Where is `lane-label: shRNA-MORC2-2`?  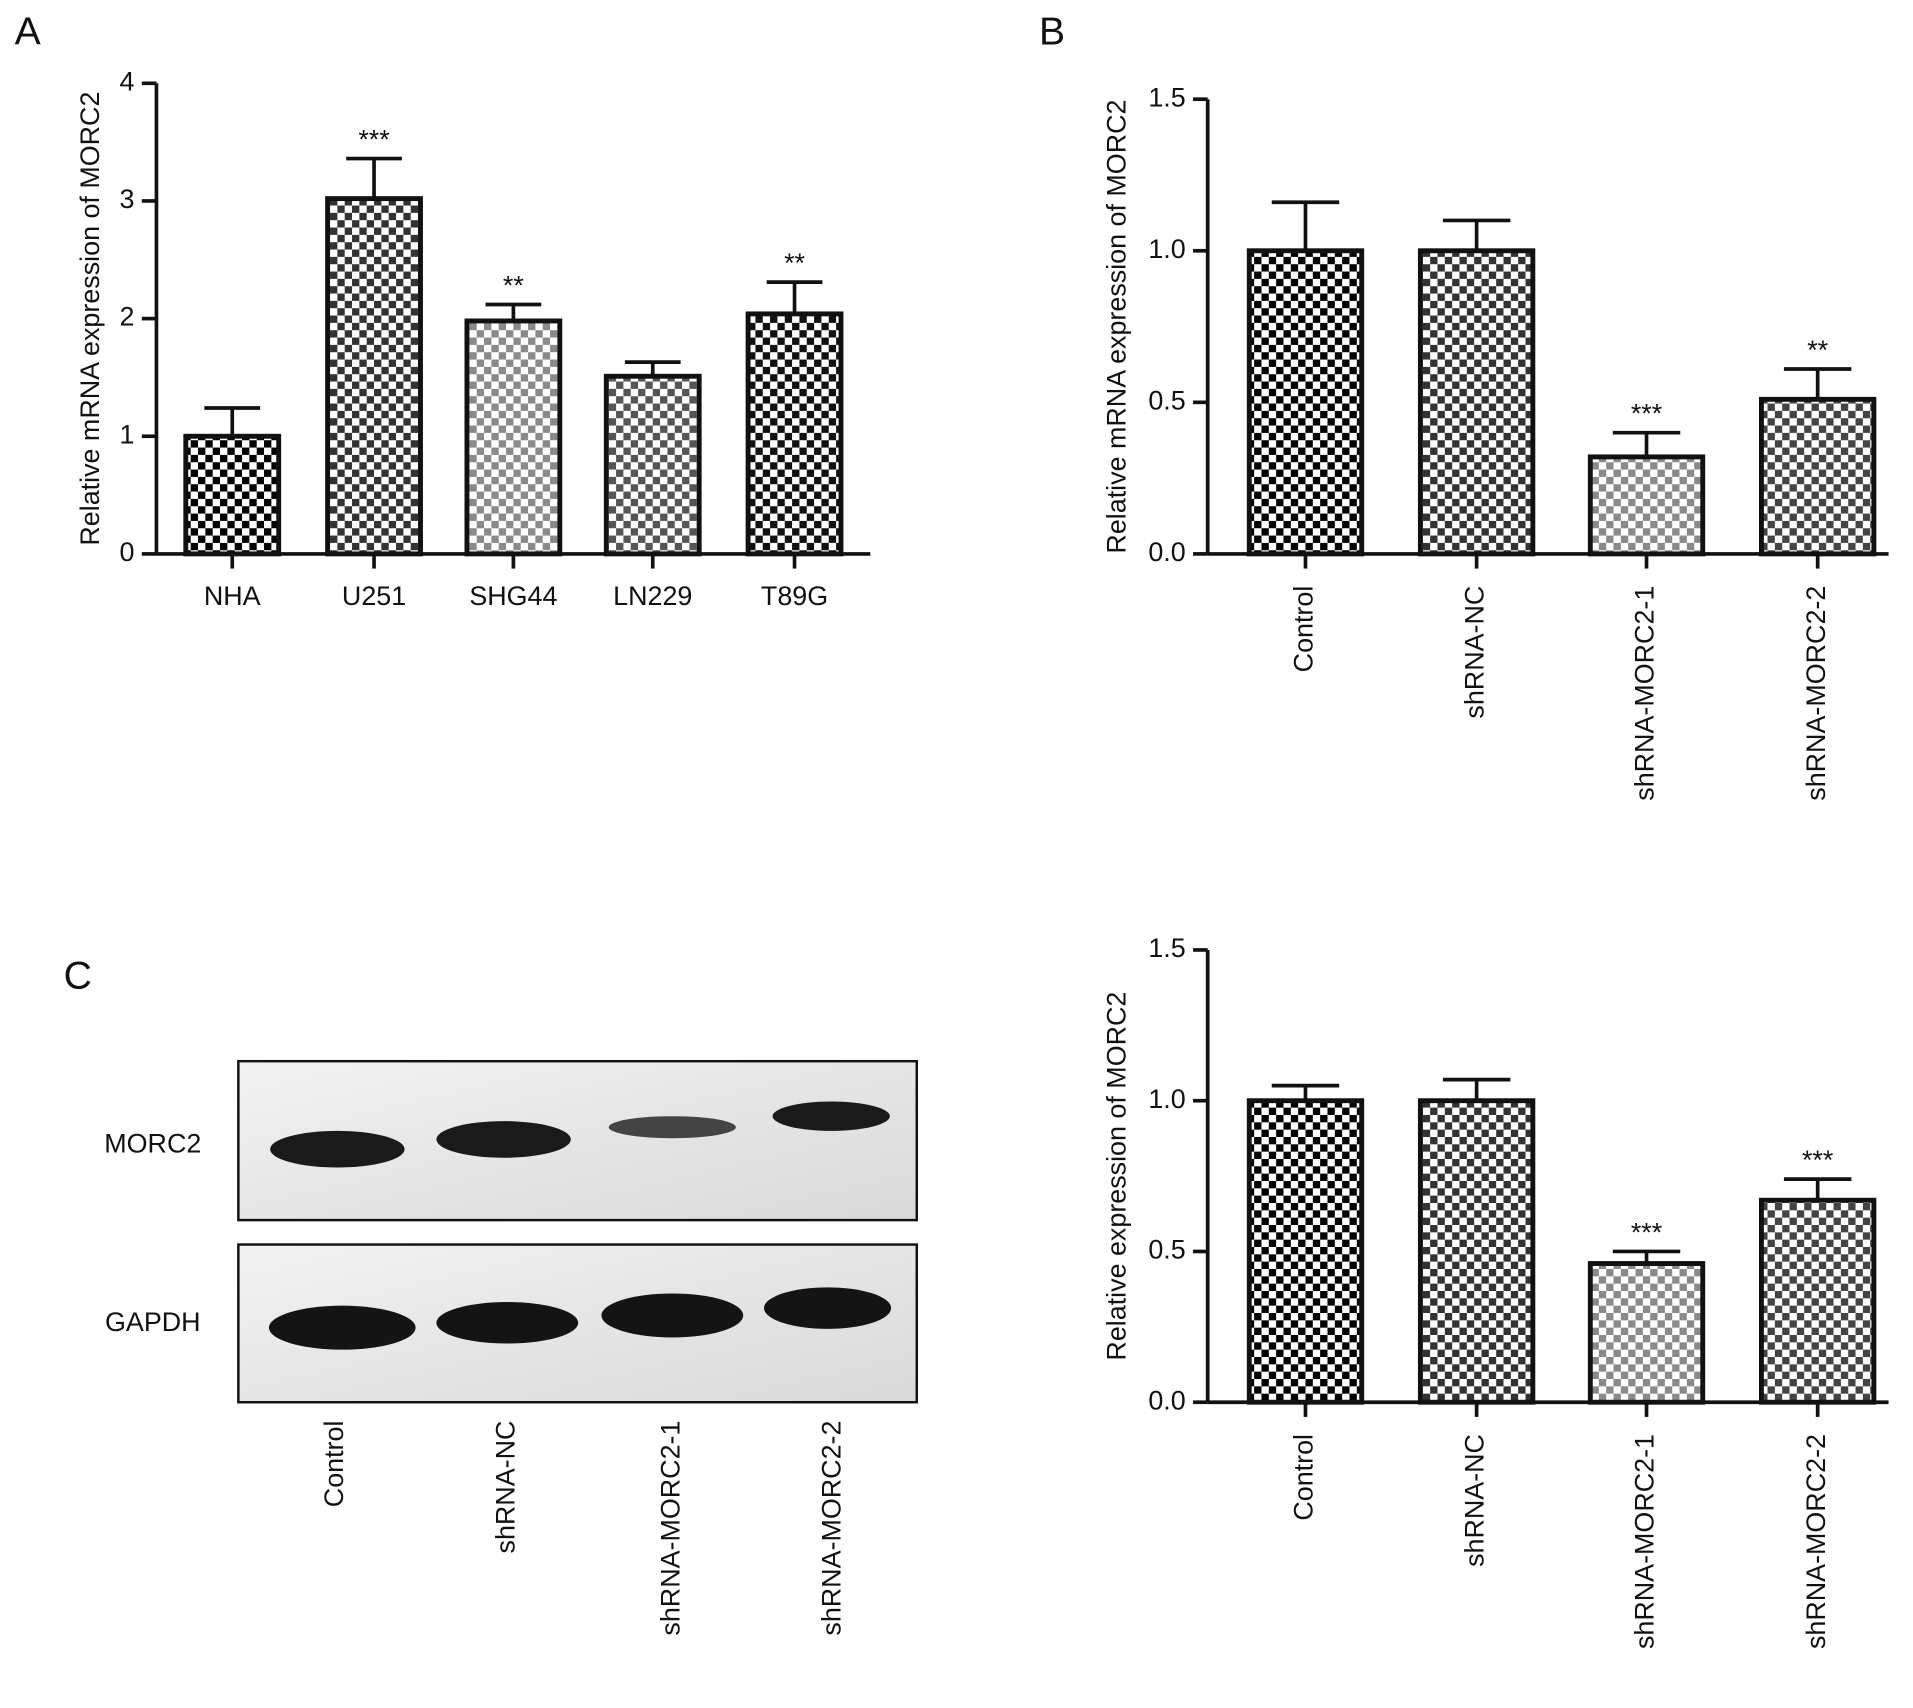
lane-label: shRNA-MORC2-2 is located at coordinates (832, 1528).